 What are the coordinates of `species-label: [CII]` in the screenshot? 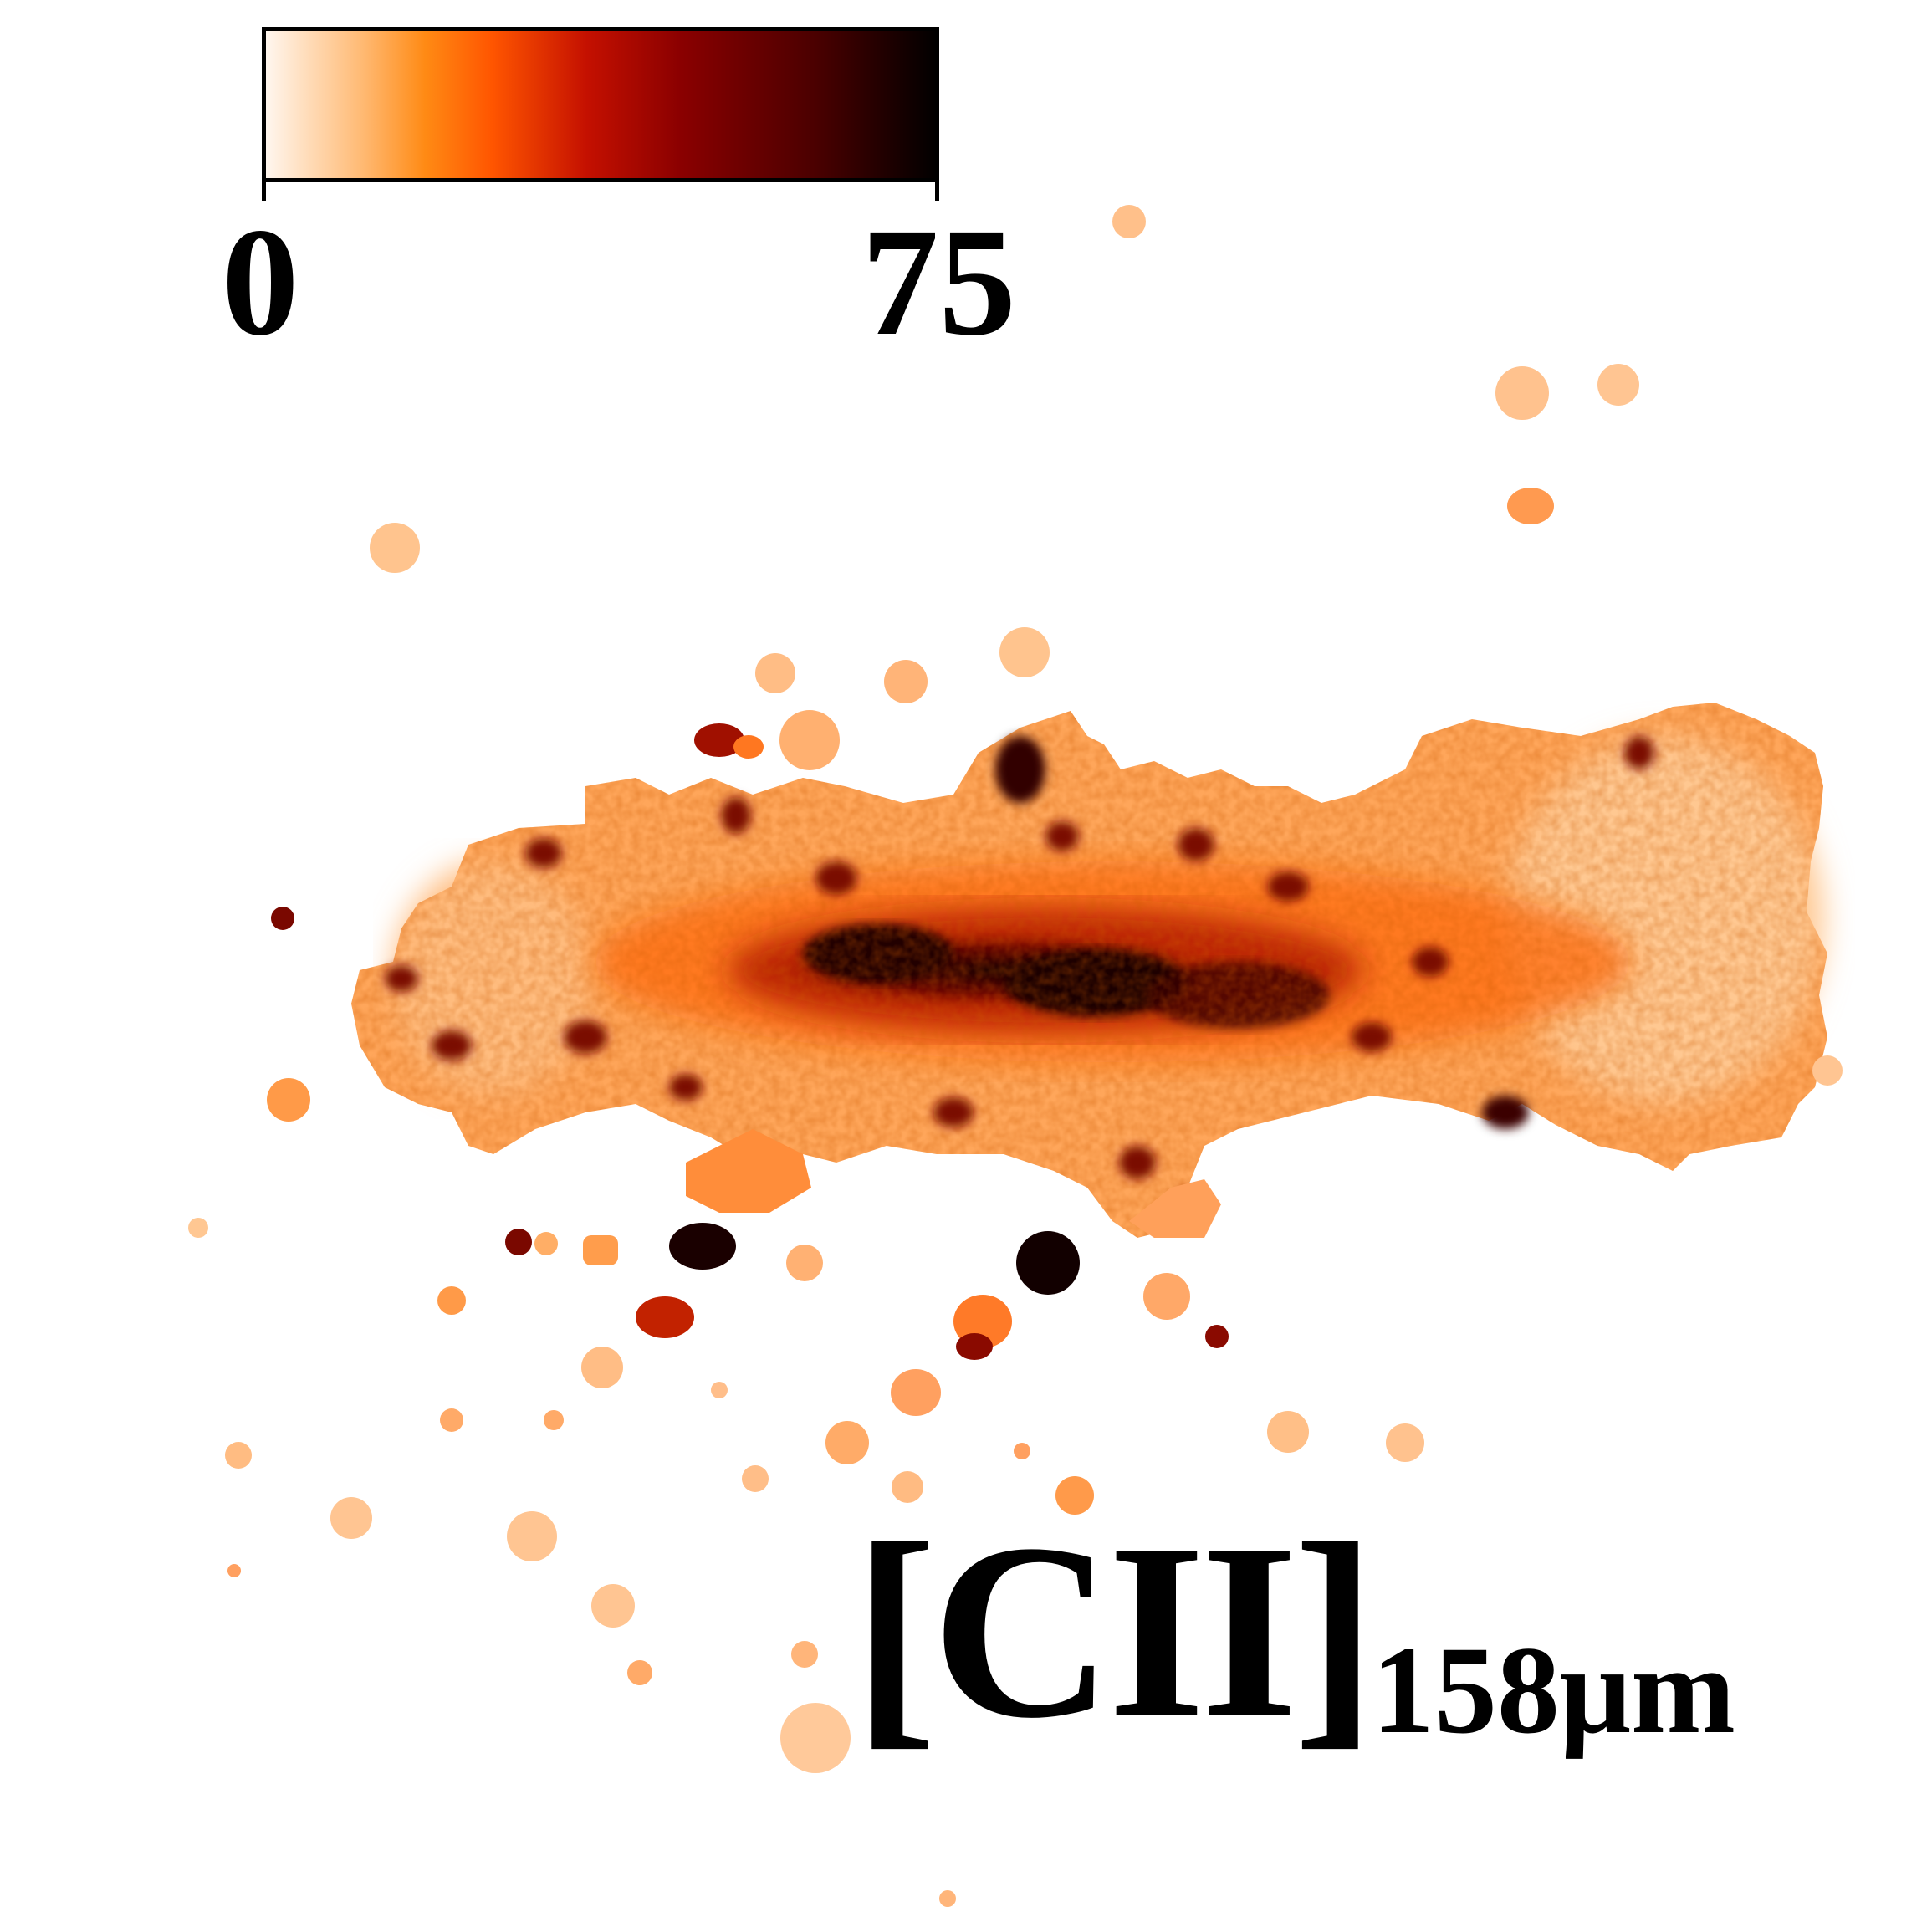 It's located at (1115, 1631).